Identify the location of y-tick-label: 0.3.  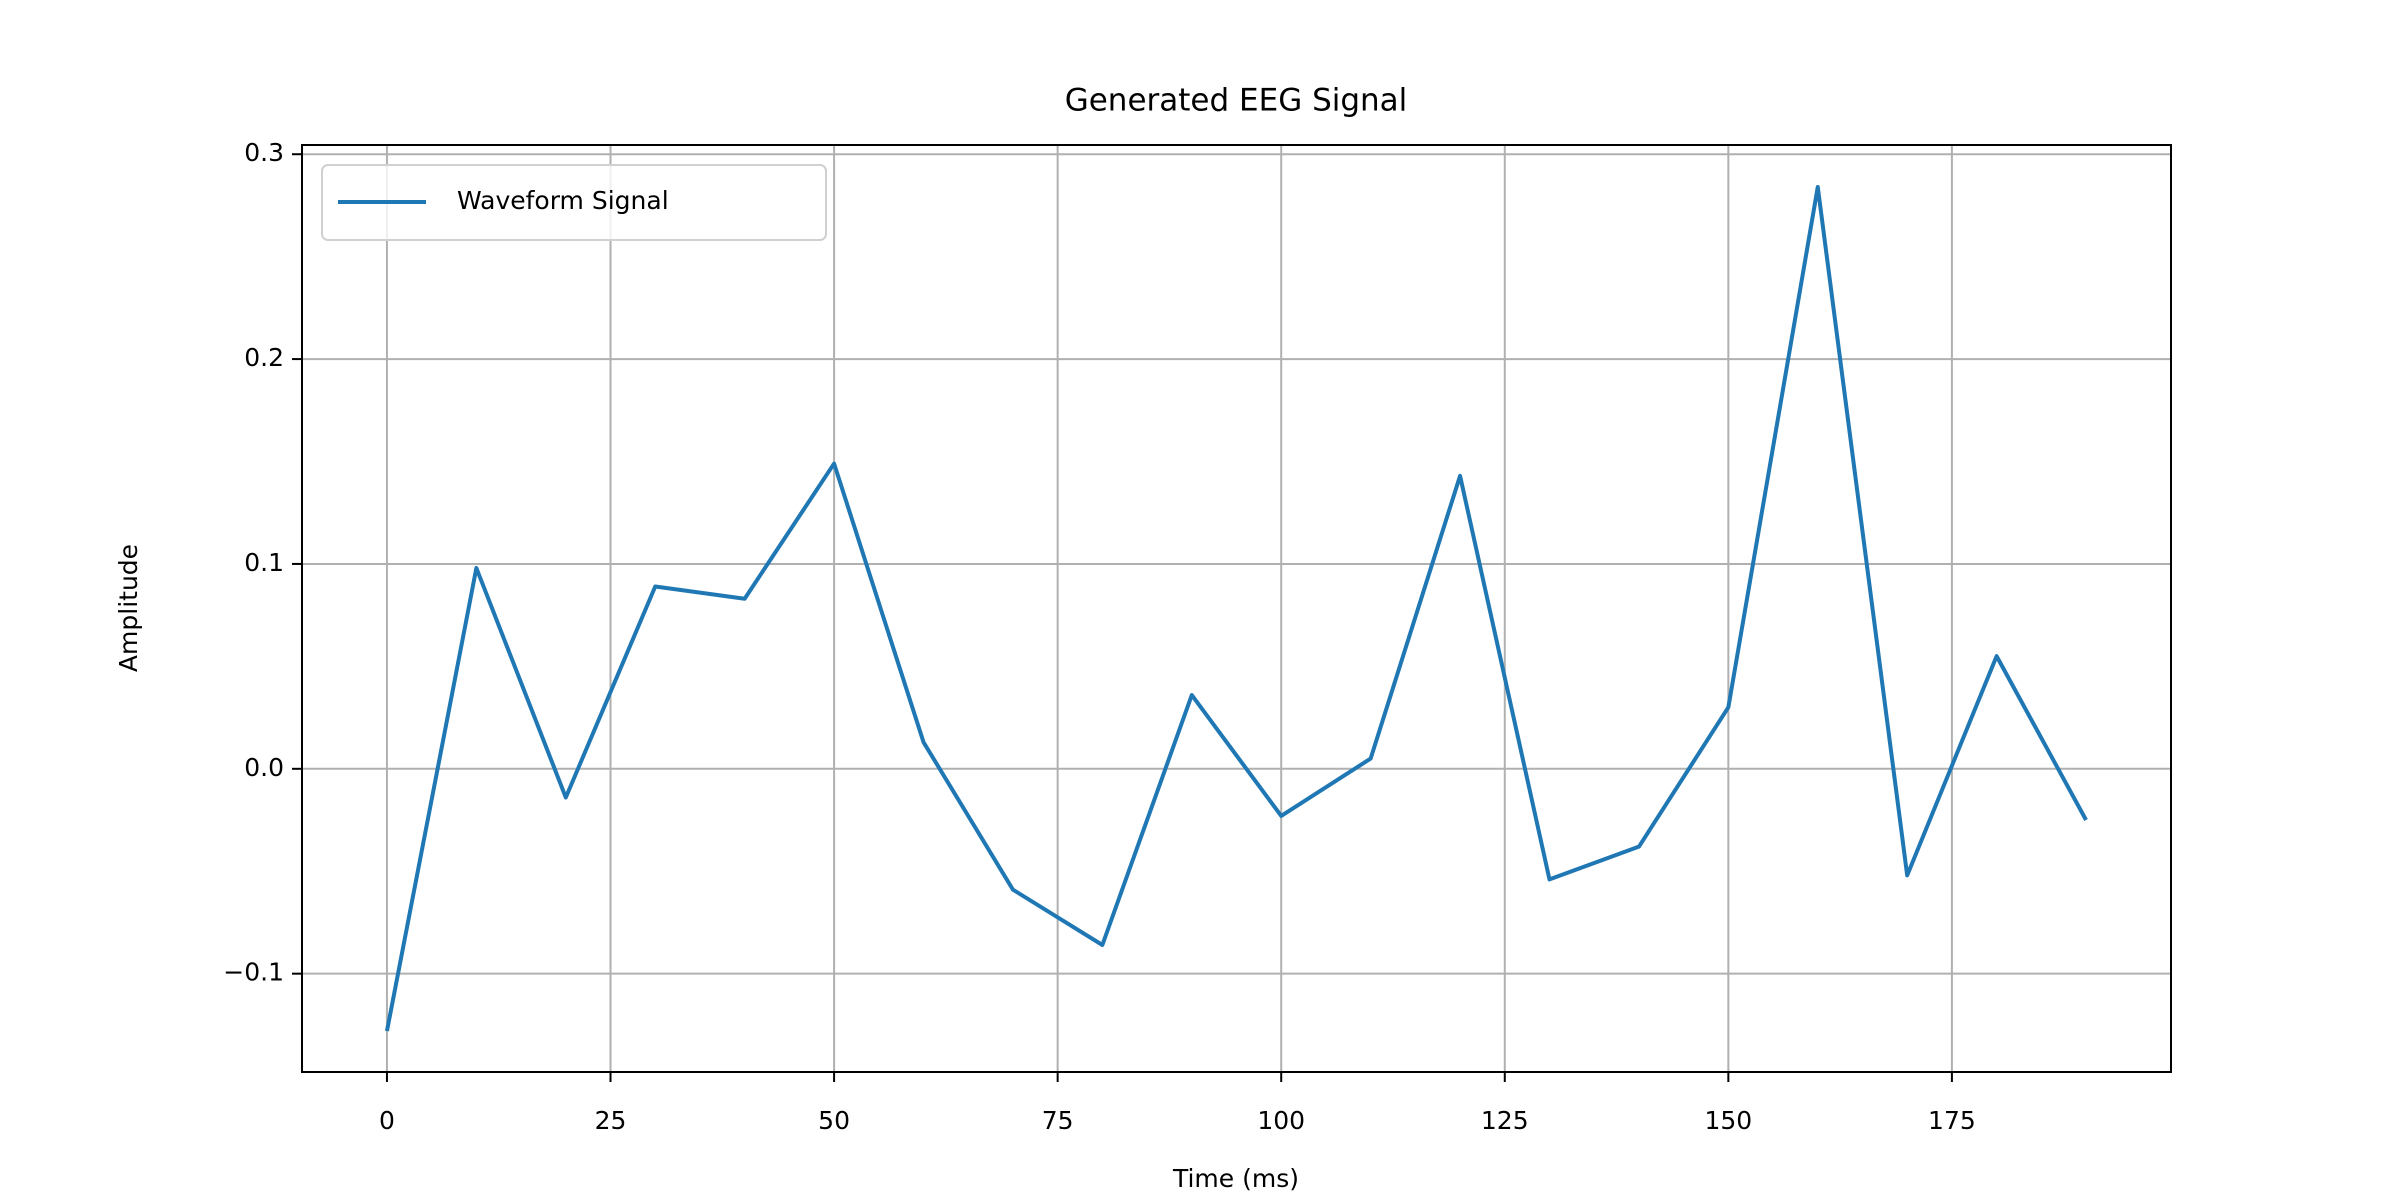
(264, 152).